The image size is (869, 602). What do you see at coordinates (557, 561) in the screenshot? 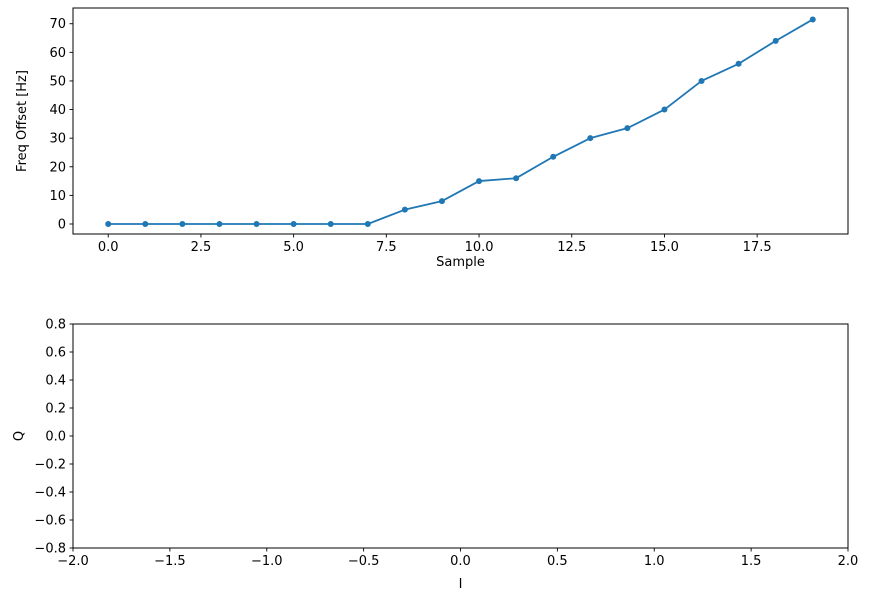
I see `x-tick-label: 0.5` at bounding box center [557, 561].